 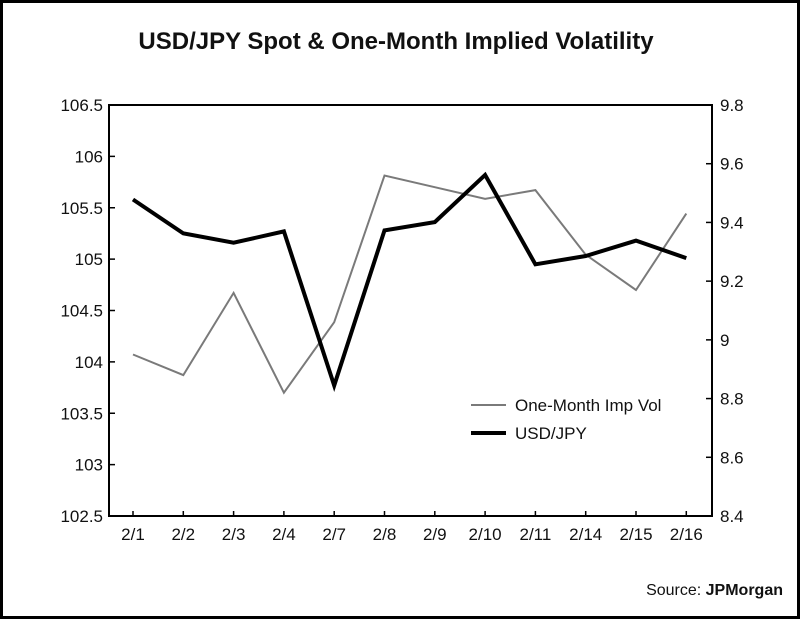 I want to click on left-tick-label: 105, so click(x=89, y=259).